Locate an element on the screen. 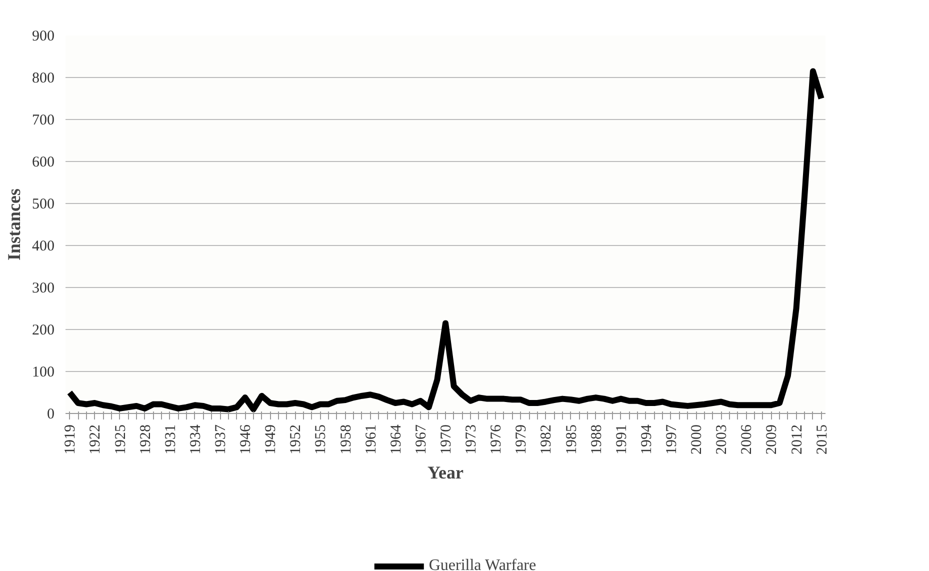  y-tick-label: 400 is located at coordinates (43, 246).